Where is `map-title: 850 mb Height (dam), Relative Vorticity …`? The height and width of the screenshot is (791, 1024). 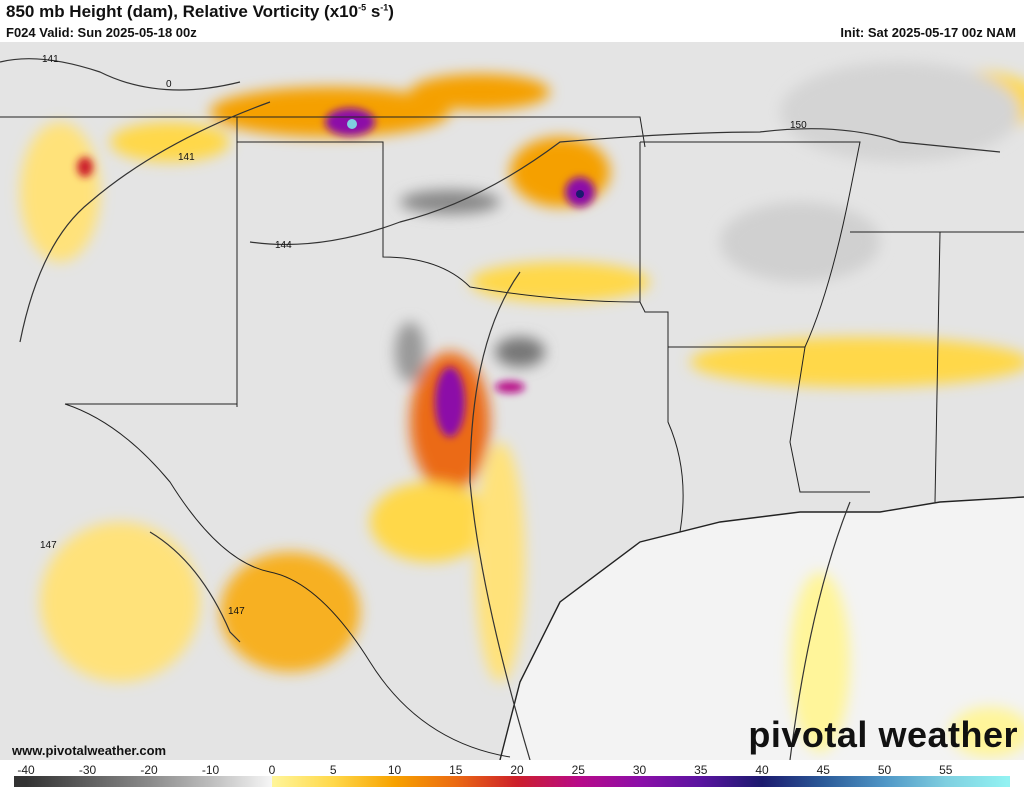
map-title: 850 mb Height (dam), Relative Vorticity … is located at coordinates (200, 12).